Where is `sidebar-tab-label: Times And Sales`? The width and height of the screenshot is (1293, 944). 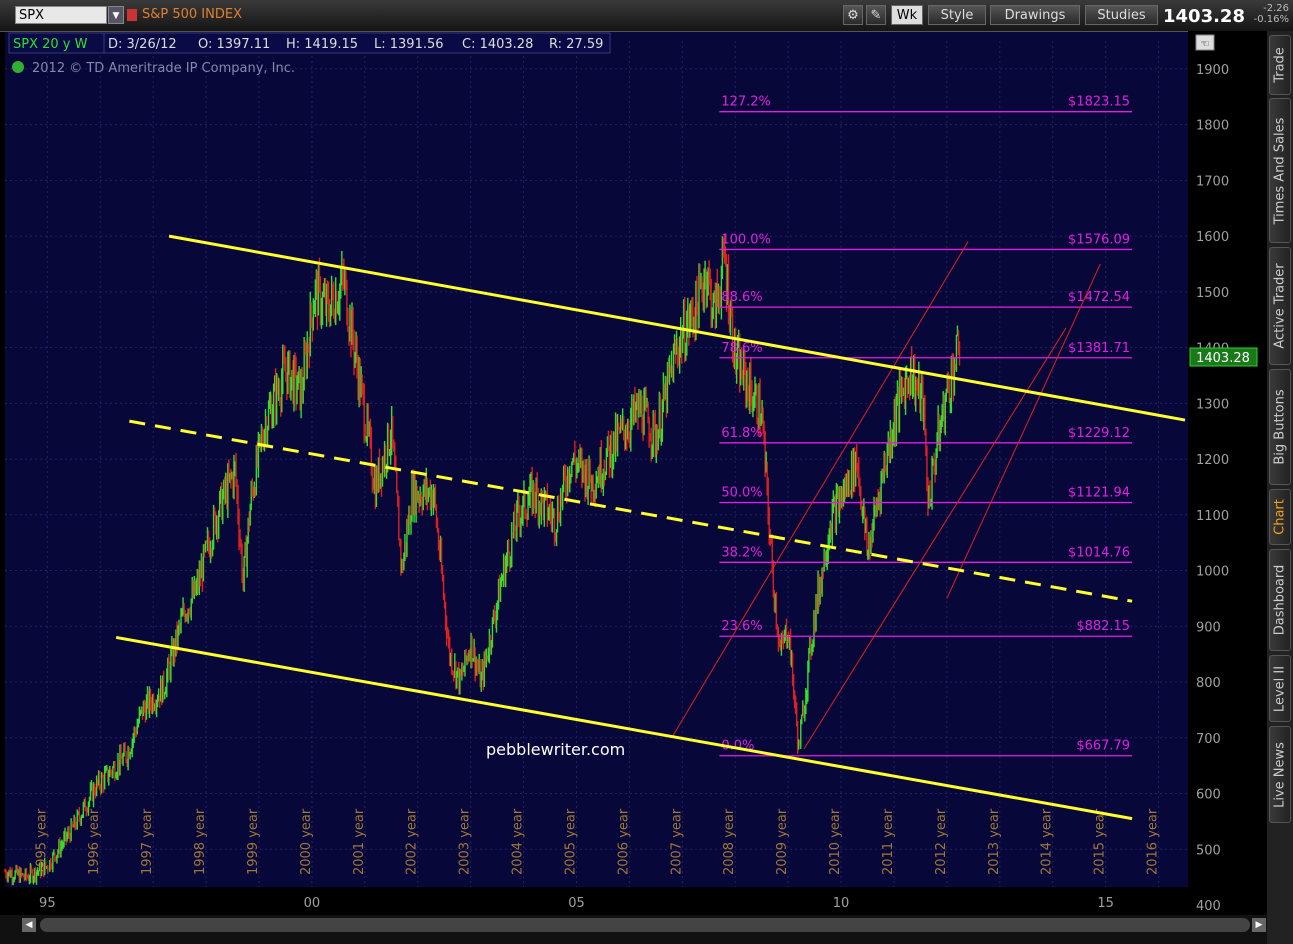 sidebar-tab-label: Times And Sales is located at coordinates (1280, 170).